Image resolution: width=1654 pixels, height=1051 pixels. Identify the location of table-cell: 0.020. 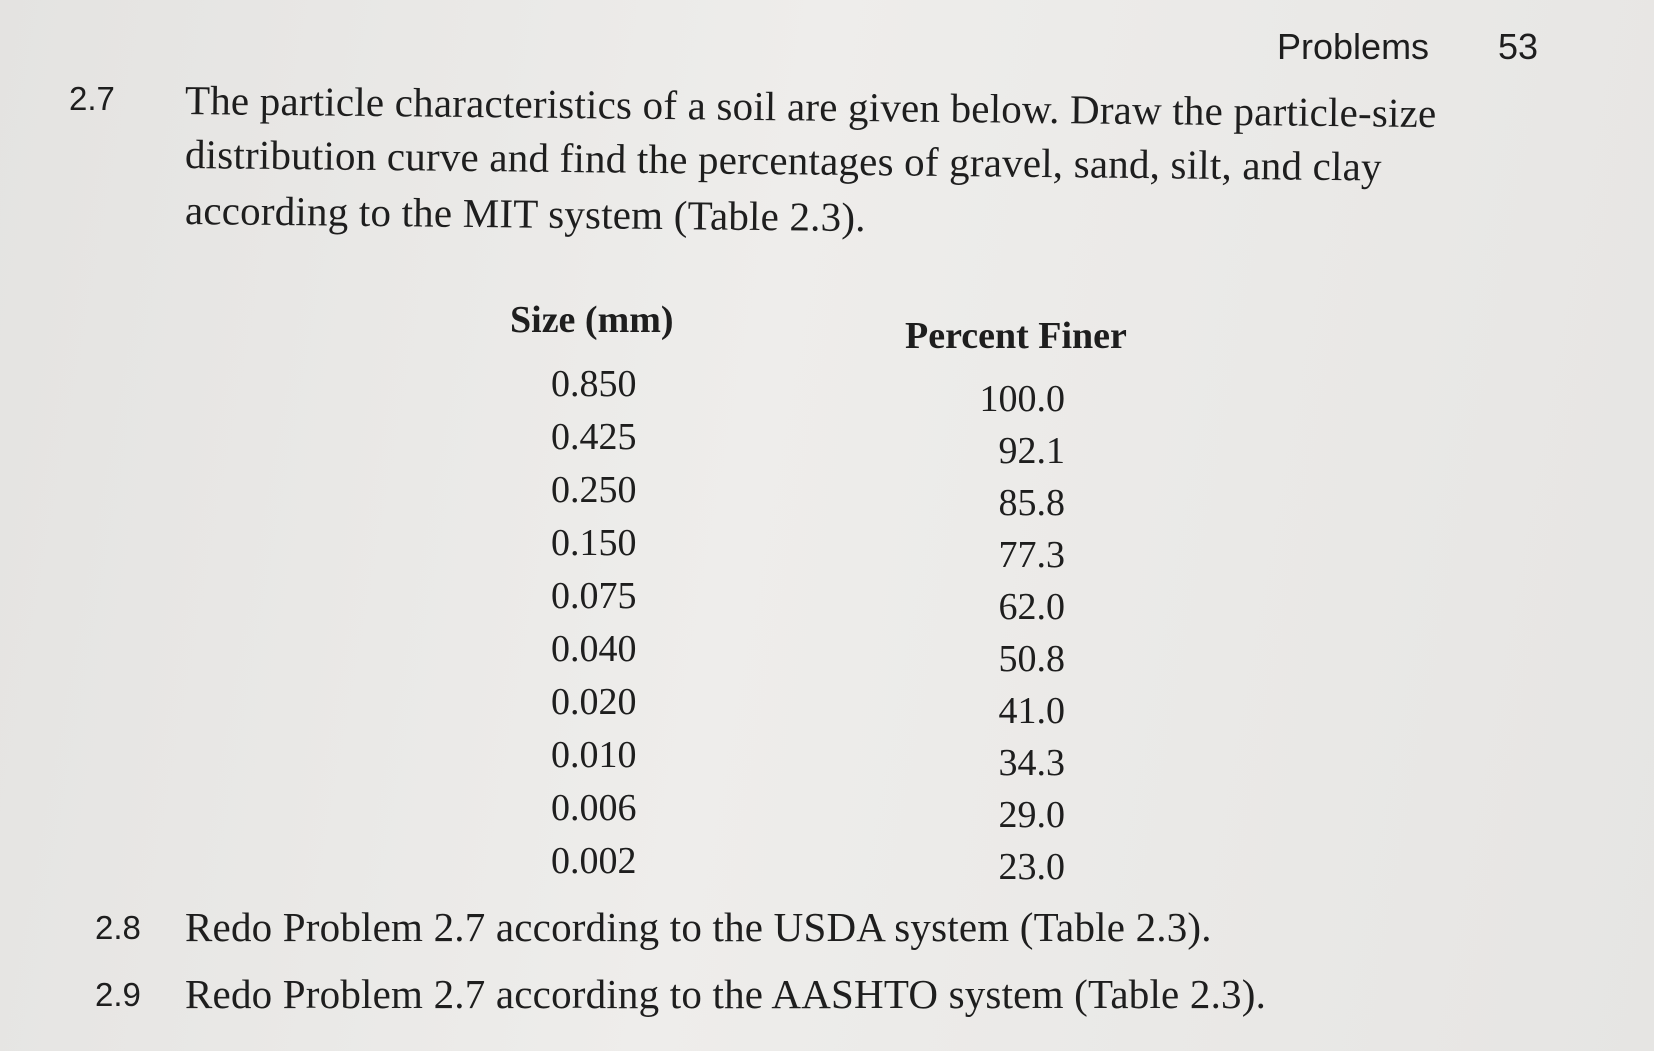
(594, 702).